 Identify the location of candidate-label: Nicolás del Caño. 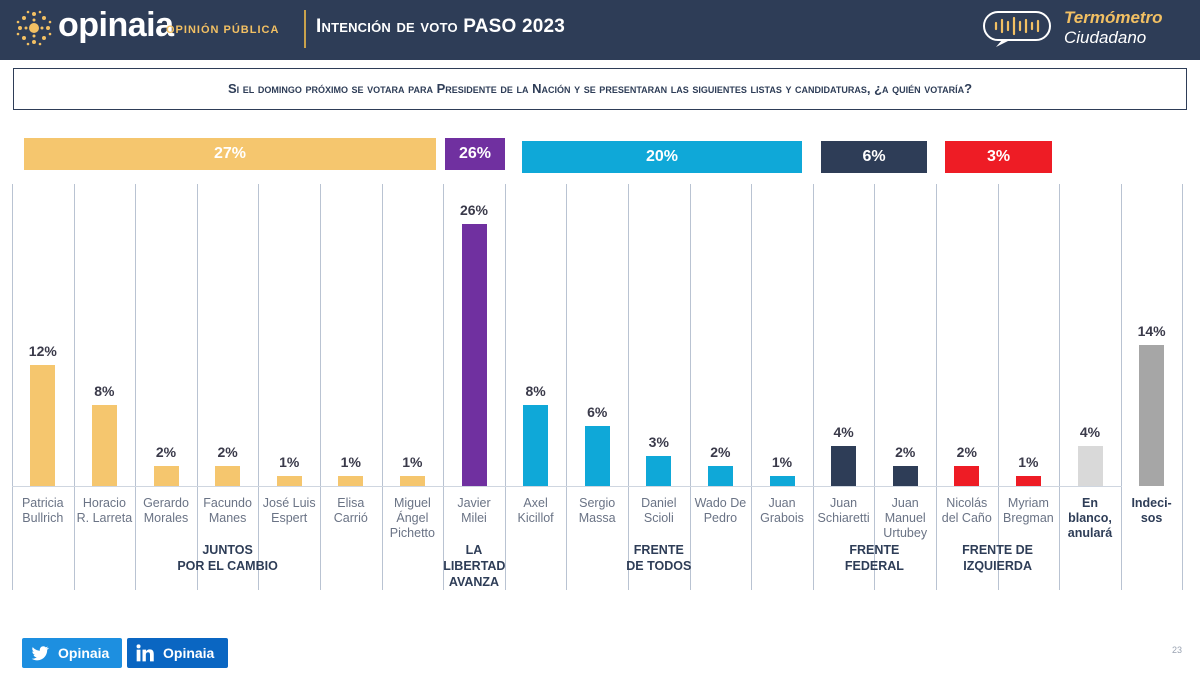
(966, 510).